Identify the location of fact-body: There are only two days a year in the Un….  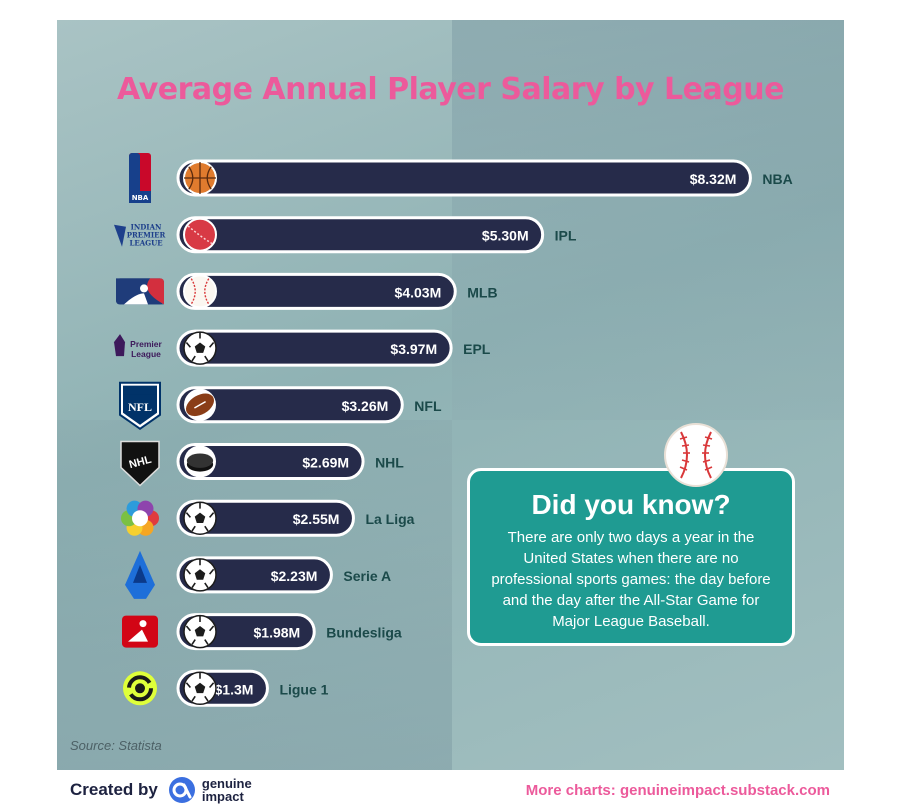
(631, 579).